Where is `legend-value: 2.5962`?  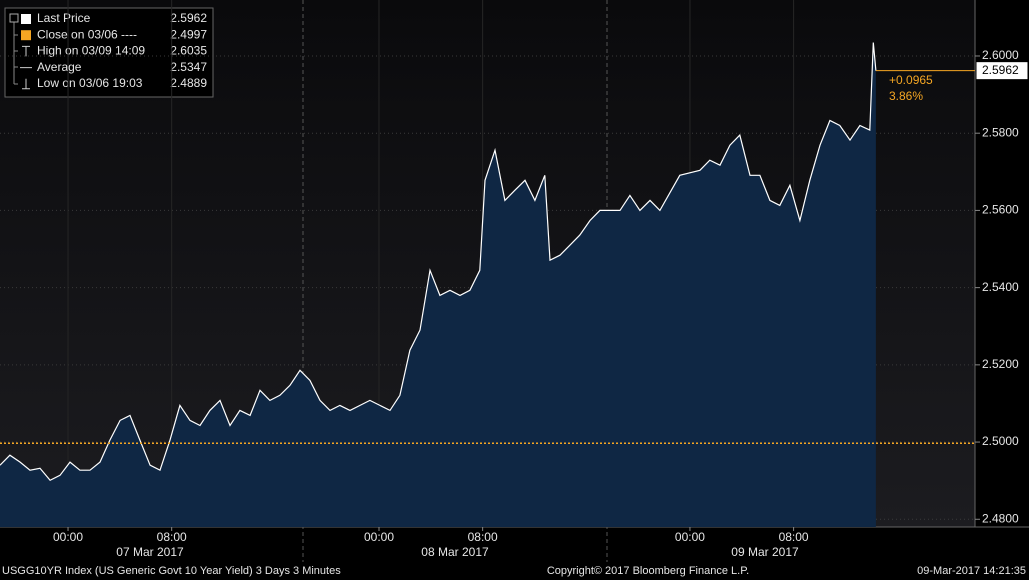
legend-value: 2.5962 is located at coordinates (188, 18).